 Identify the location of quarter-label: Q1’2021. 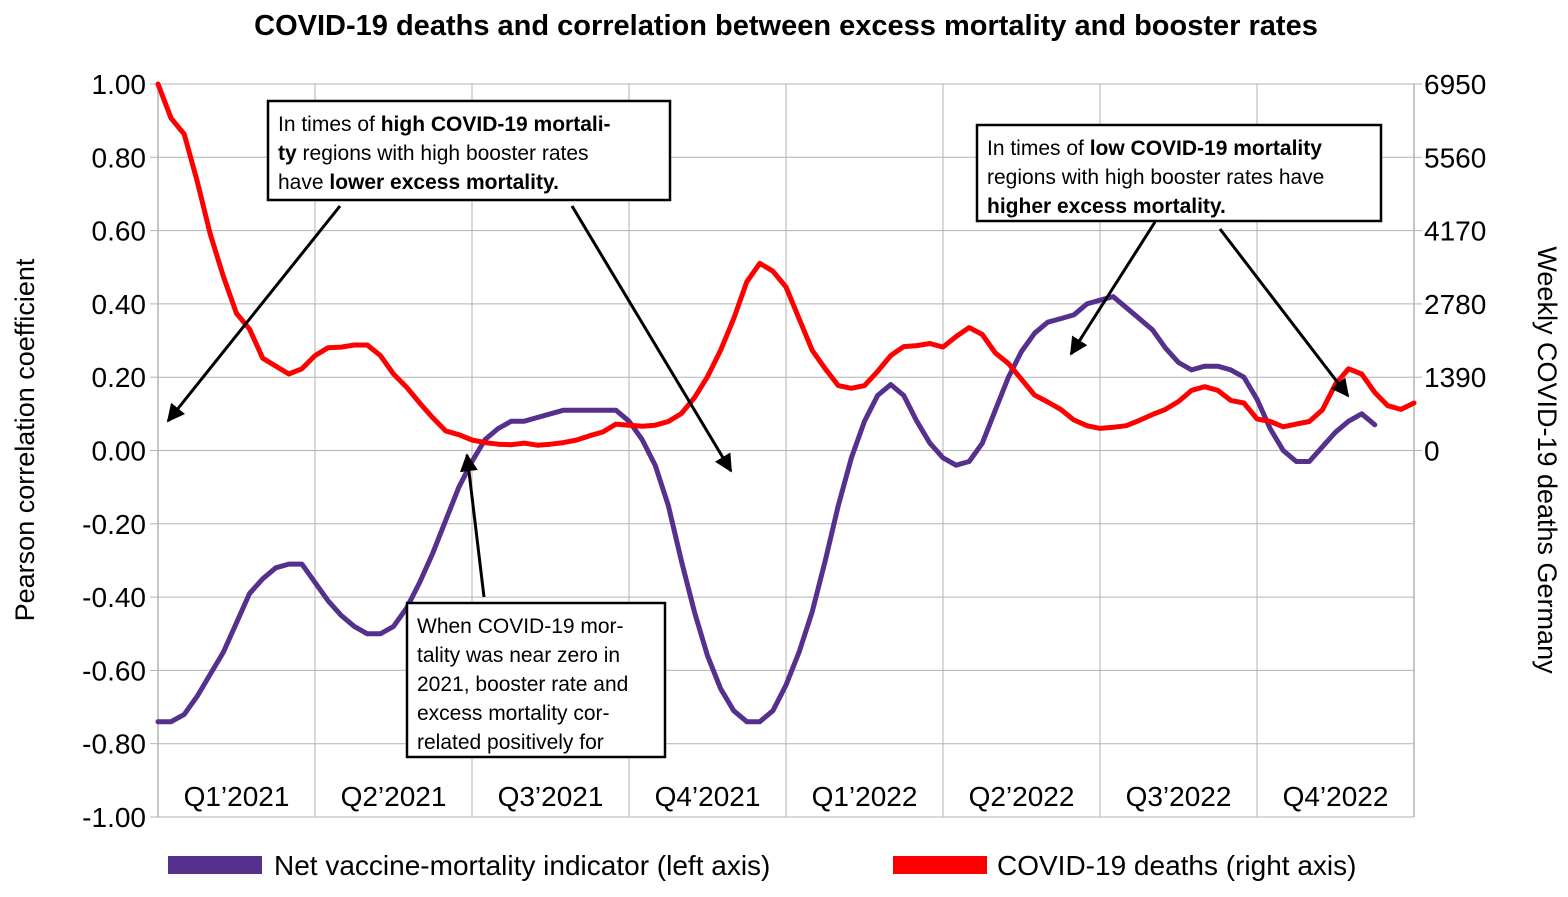
(237, 796).